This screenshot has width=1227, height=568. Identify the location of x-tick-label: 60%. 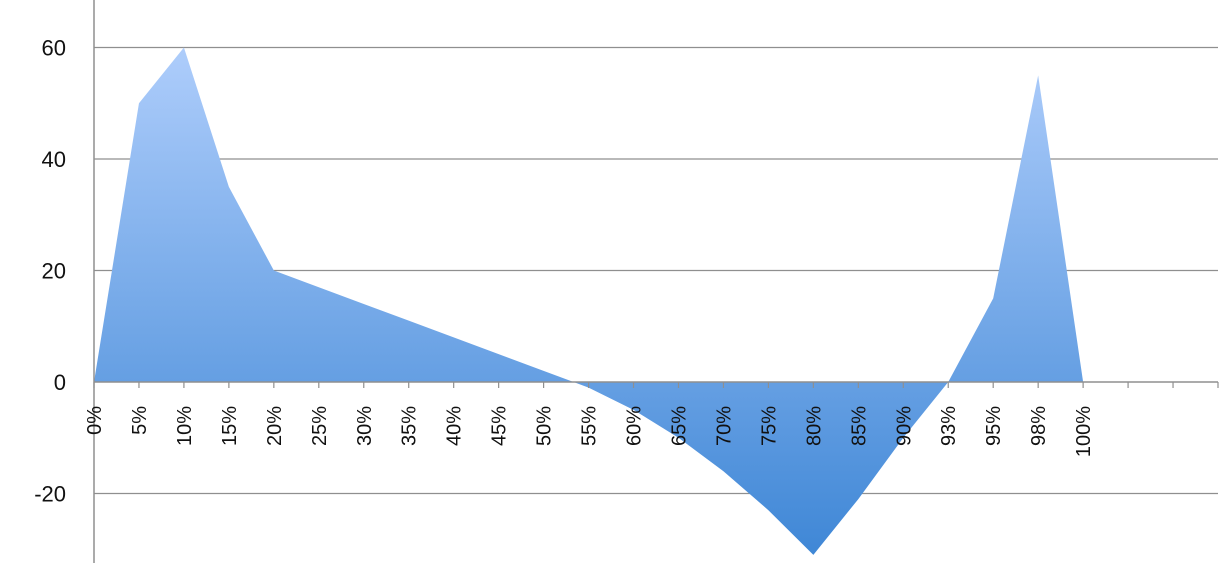
(635, 426).